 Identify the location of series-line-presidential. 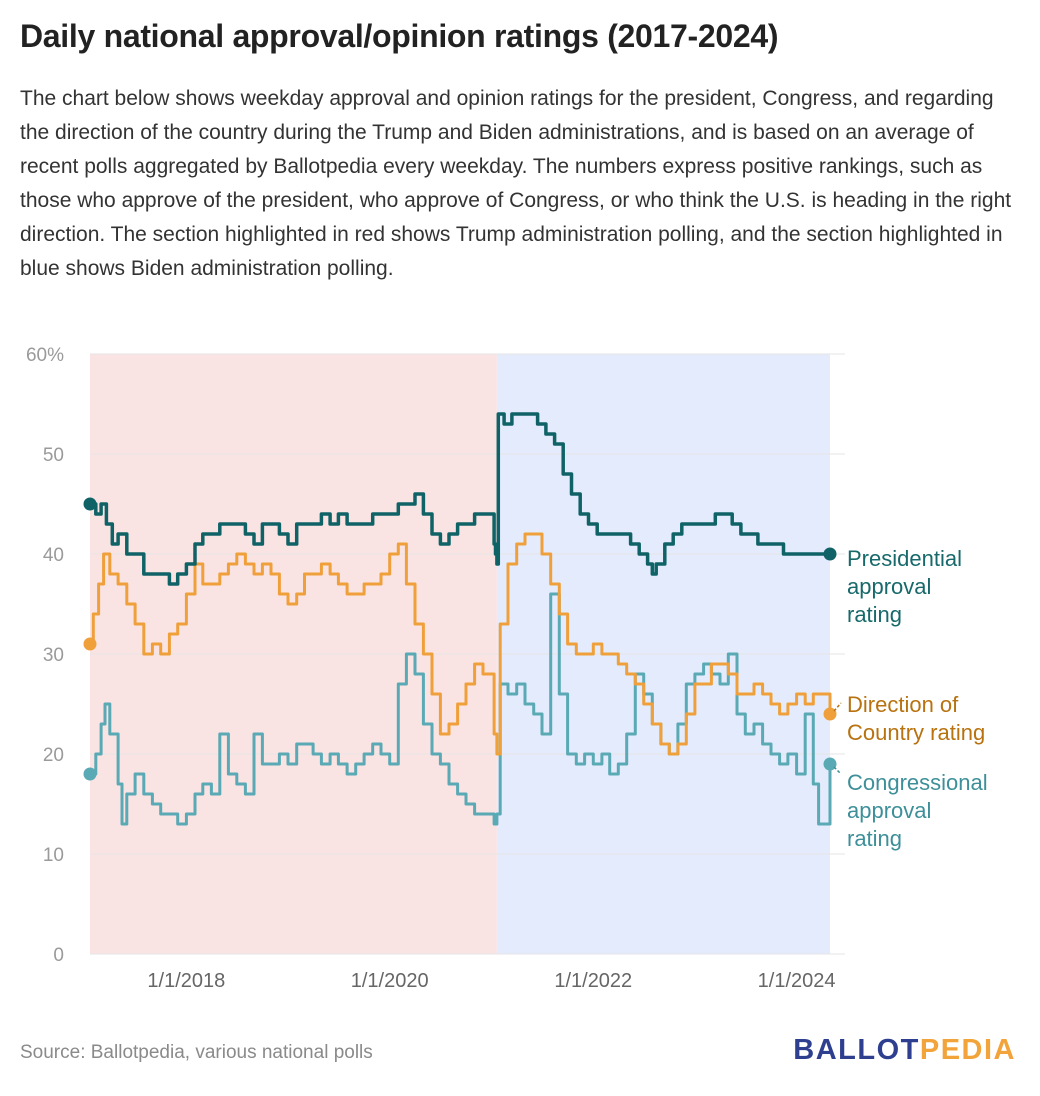
(460, 499).